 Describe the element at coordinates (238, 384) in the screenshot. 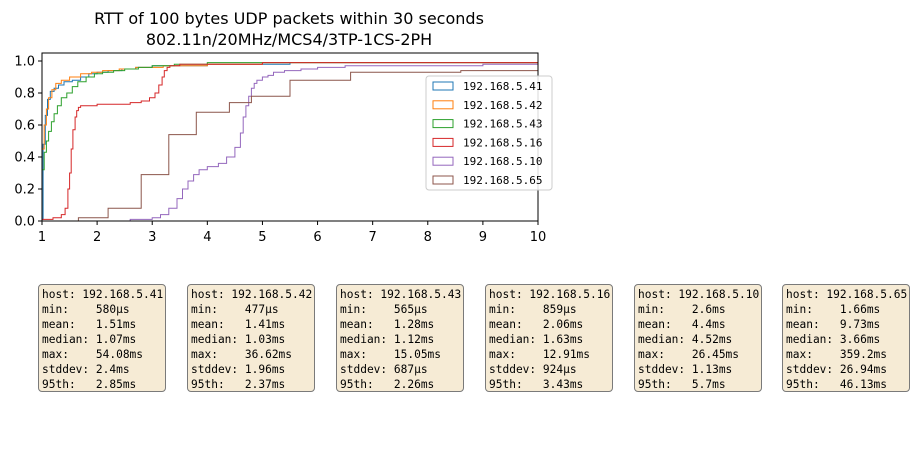

I see `stats-line: 95th: 2.37ms` at that location.